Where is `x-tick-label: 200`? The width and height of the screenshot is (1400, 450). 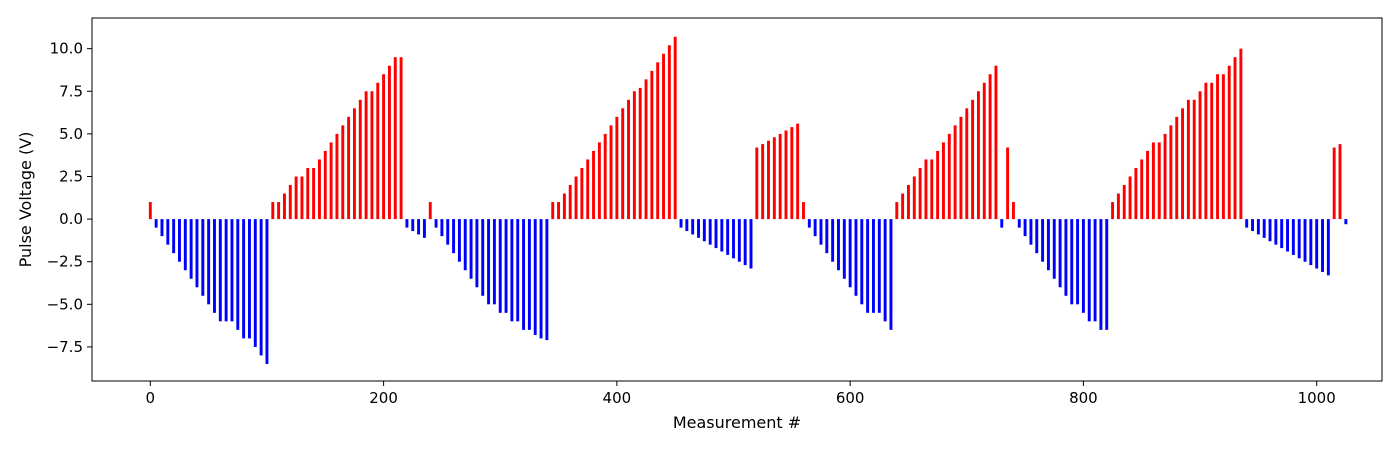
x-tick-label: 200 is located at coordinates (383, 398).